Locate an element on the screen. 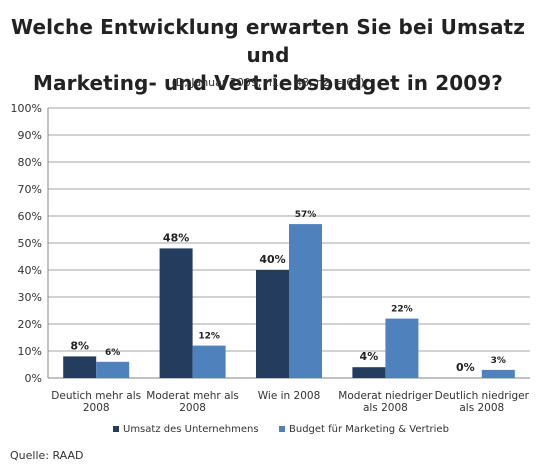 Image resolution: width=536 pixels, height=466 pixels. legend-label: Budget für Marketing & Vertrieb is located at coordinates (369, 429).